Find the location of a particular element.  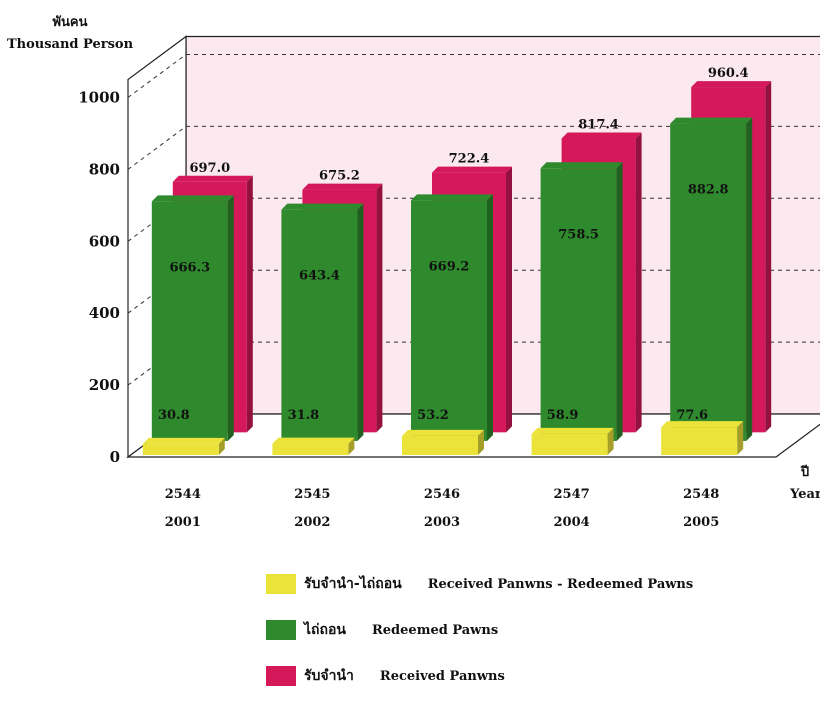

x-axis-title-thai: ปี is located at coordinates (804, 472).